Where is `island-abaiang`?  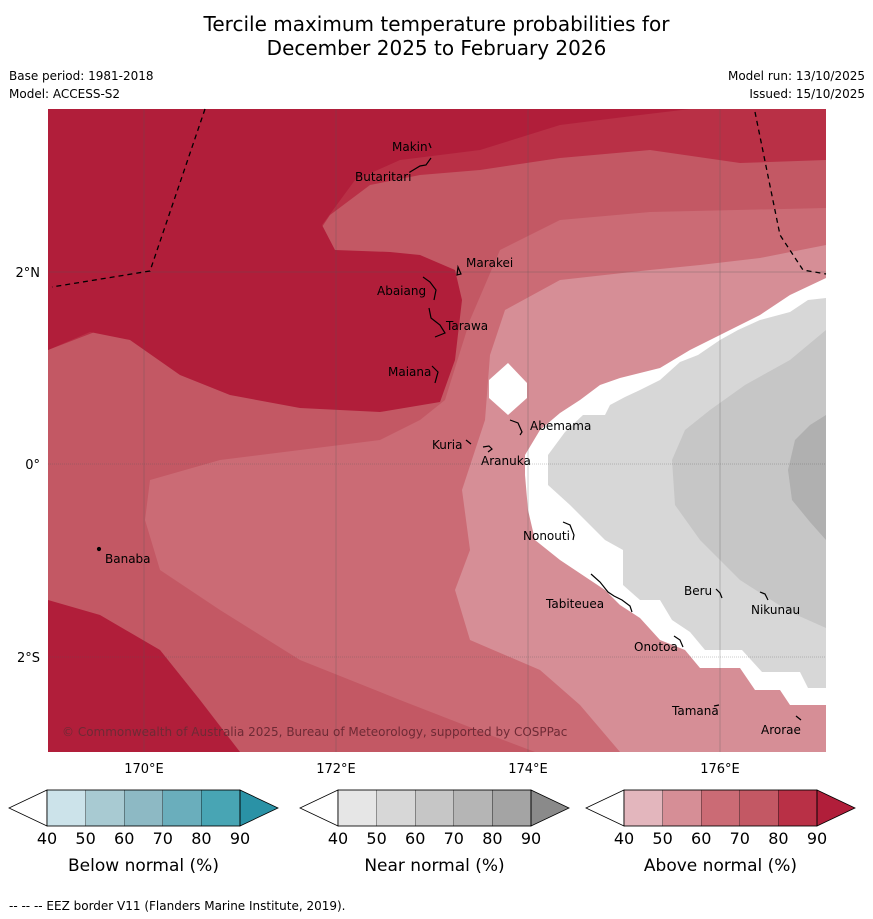
island-abaiang is located at coordinates (429, 288).